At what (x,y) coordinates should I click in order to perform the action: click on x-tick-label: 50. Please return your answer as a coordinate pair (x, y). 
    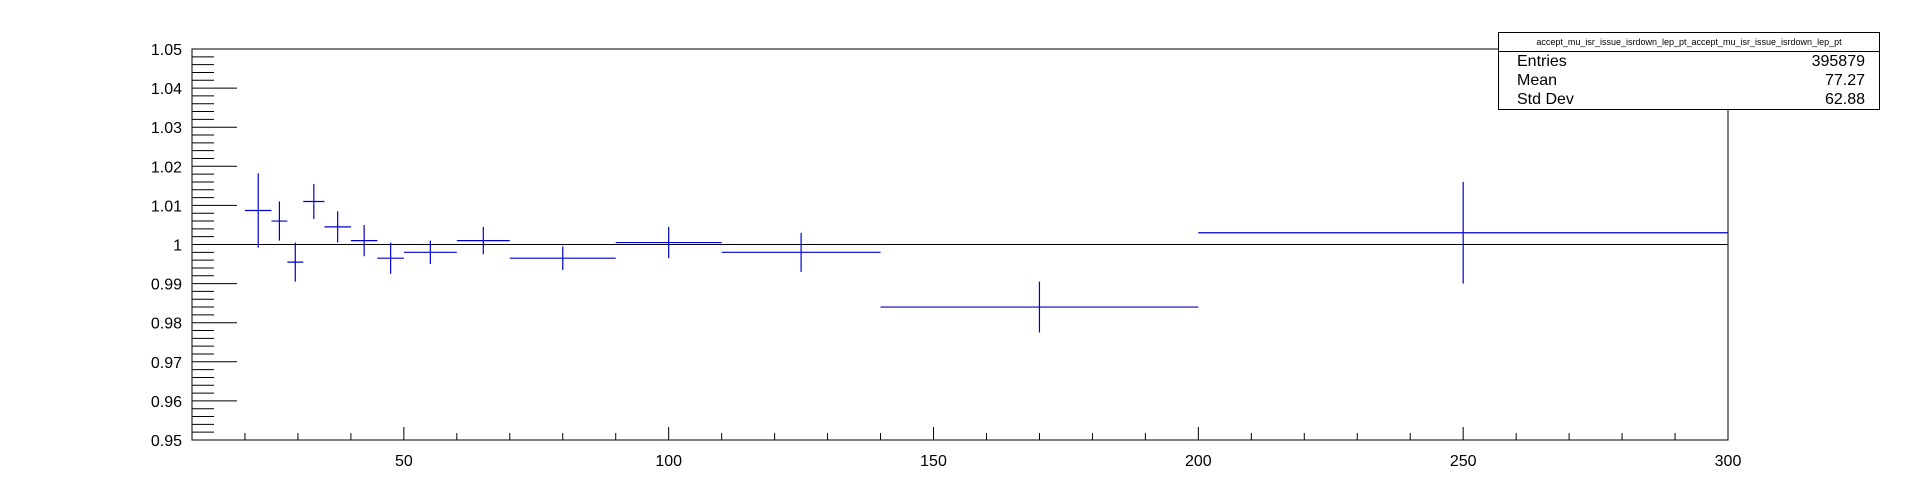
    Looking at the image, I should click on (404, 461).